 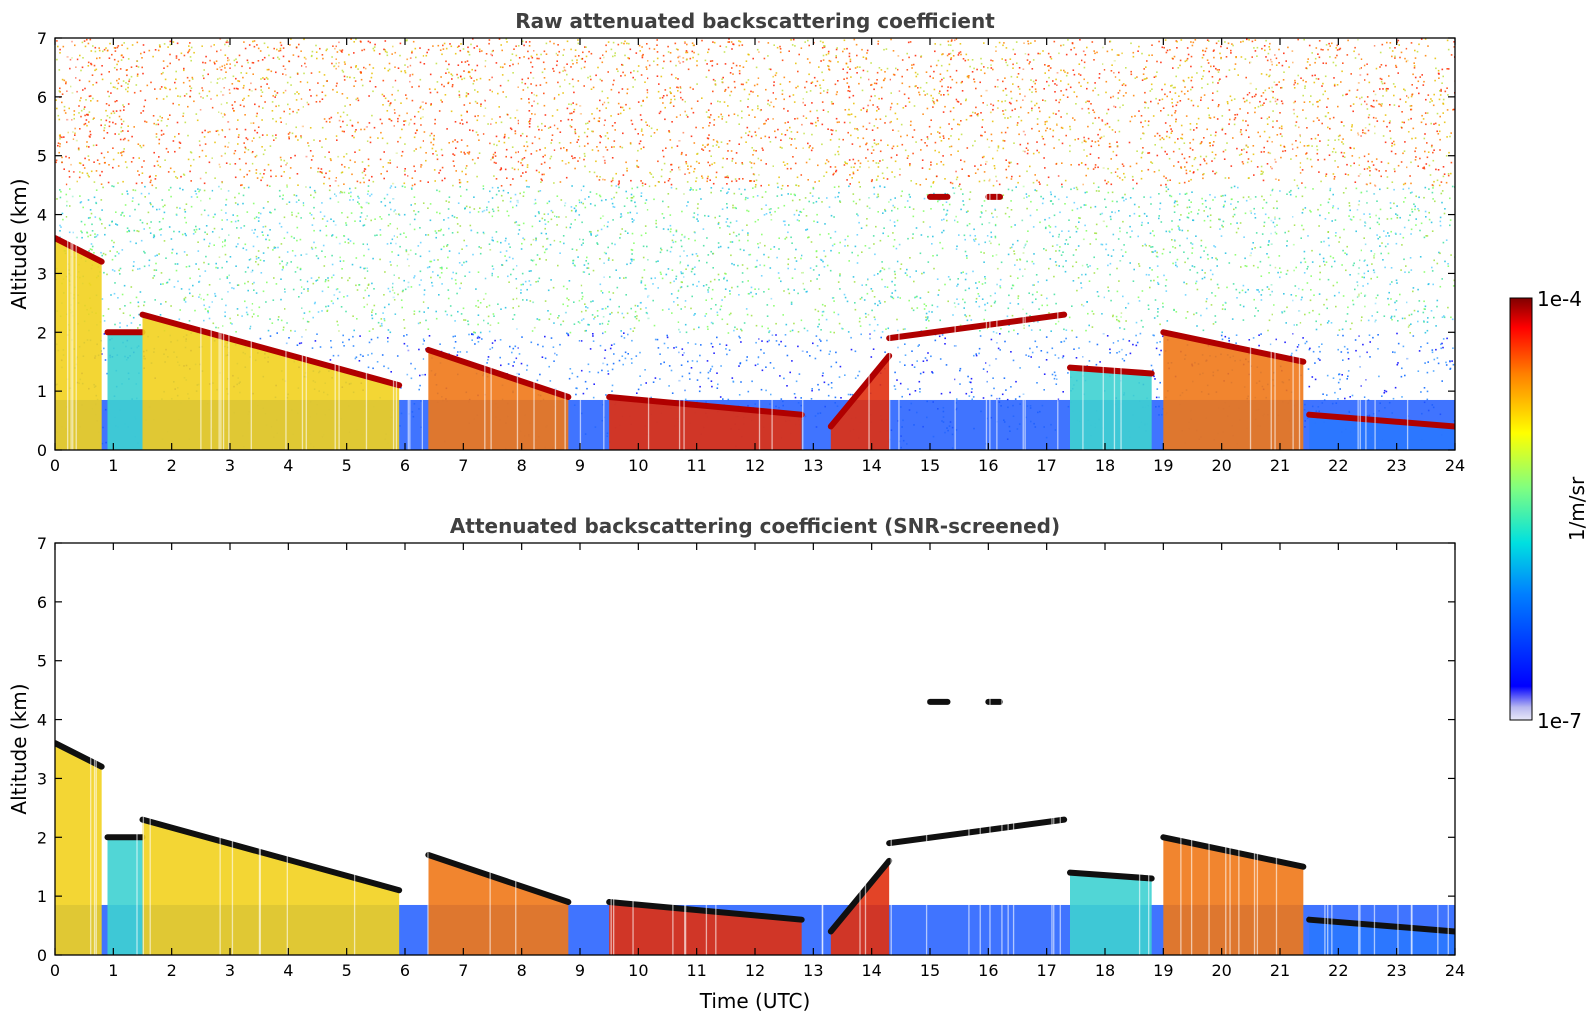 What do you see at coordinates (696, 465) in the screenshot?
I see `x-tick-label: 11` at bounding box center [696, 465].